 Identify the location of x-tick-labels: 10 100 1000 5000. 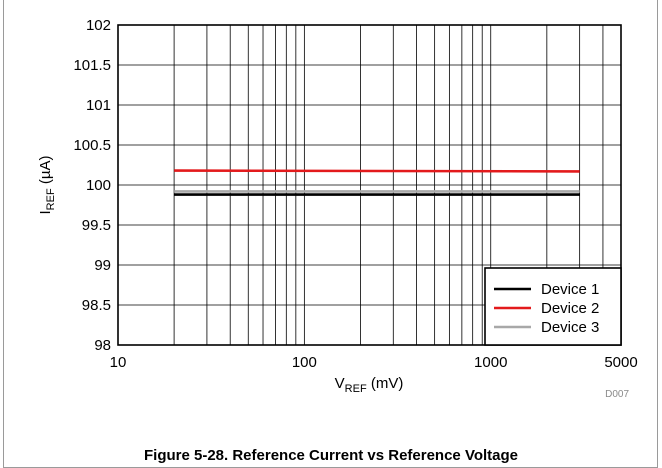
(374, 362).